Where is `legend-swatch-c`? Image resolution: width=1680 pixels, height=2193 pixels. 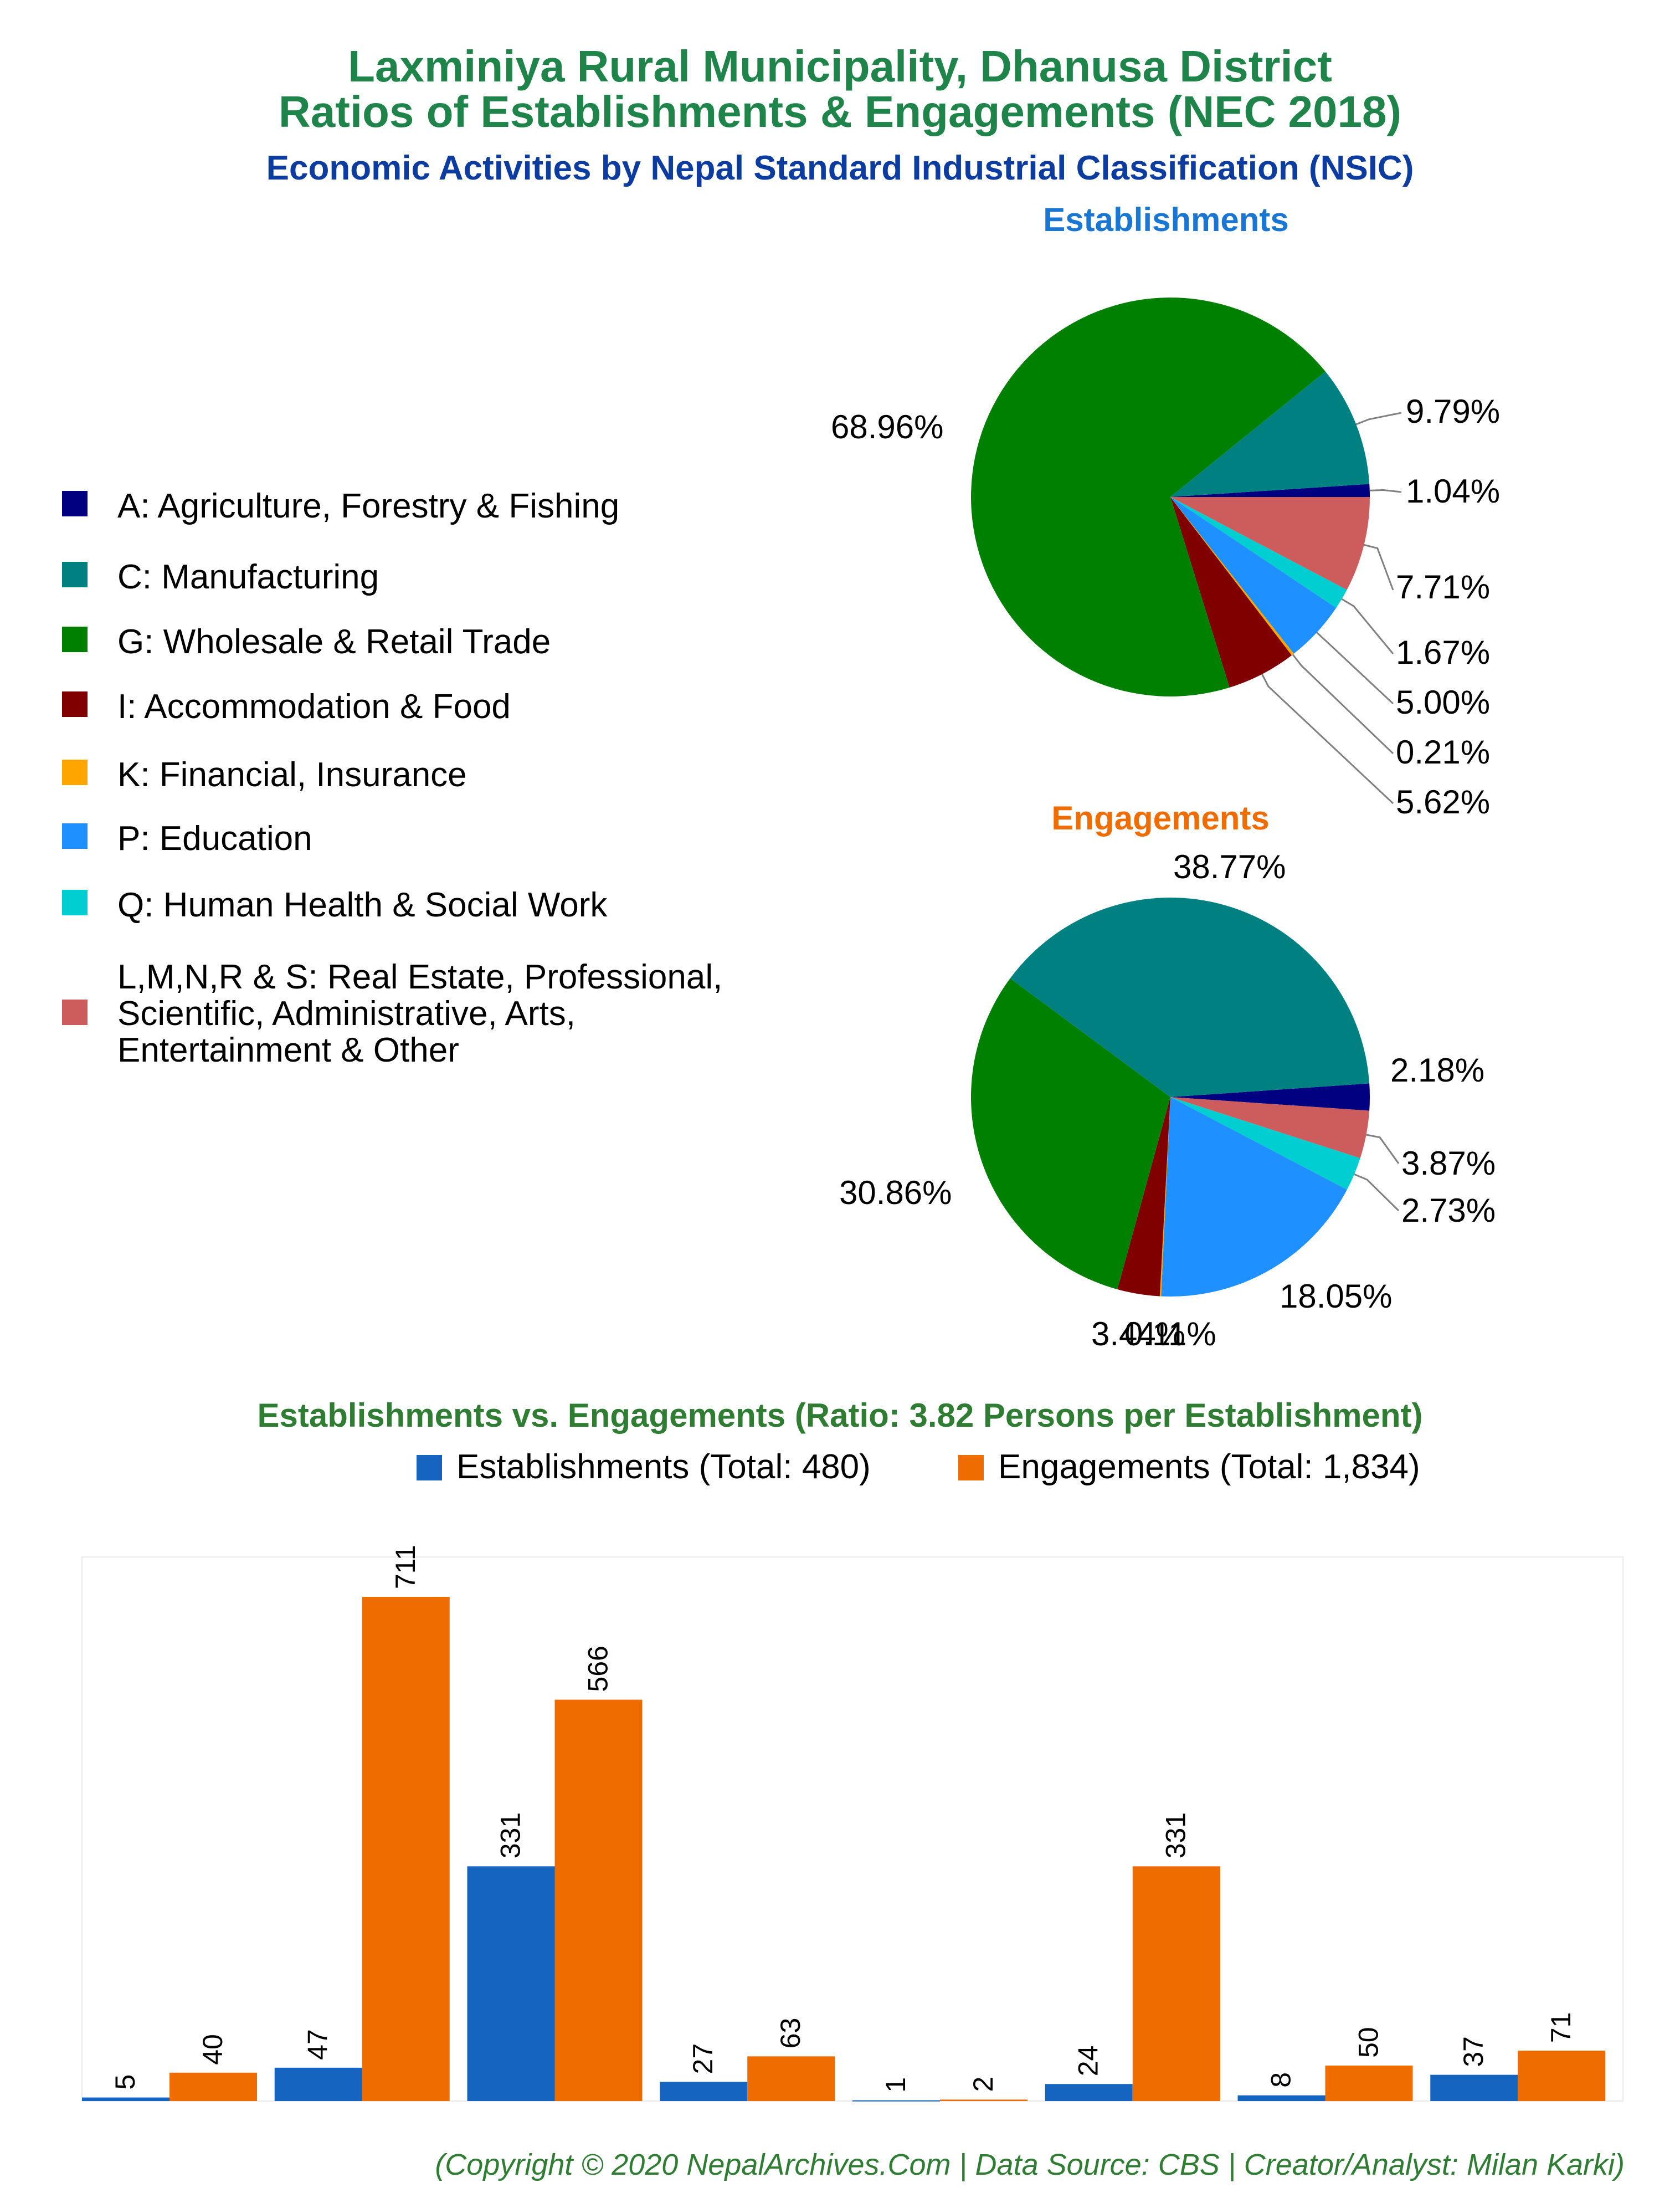 legend-swatch-c is located at coordinates (75, 574).